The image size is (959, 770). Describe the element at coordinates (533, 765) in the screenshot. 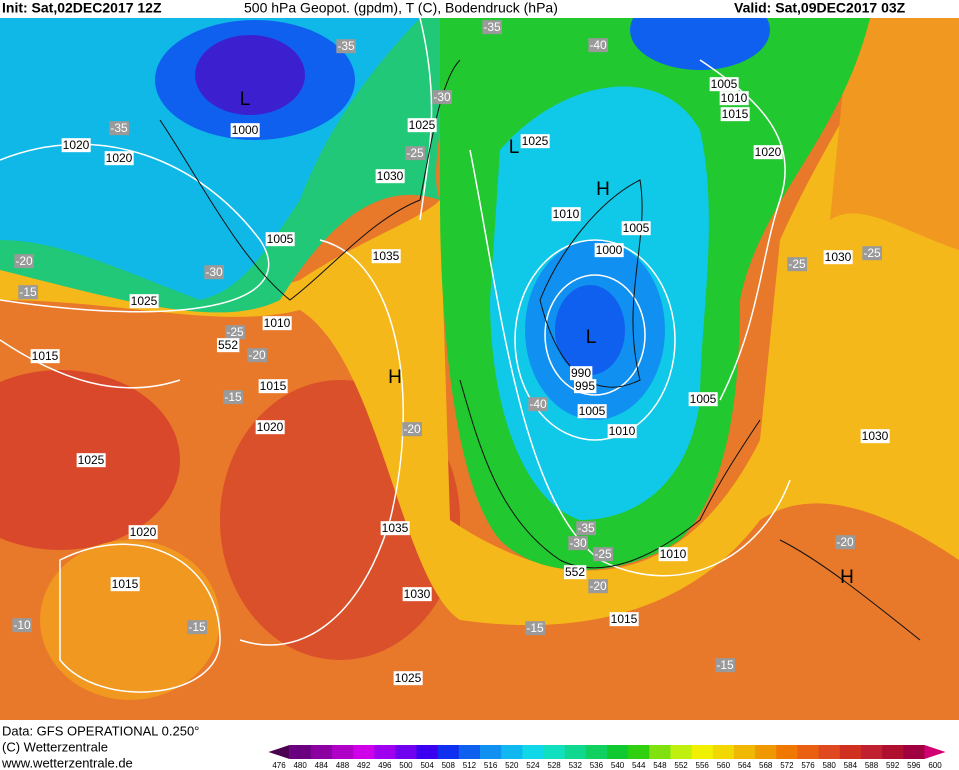

I see `legend-tick-label: 524` at that location.